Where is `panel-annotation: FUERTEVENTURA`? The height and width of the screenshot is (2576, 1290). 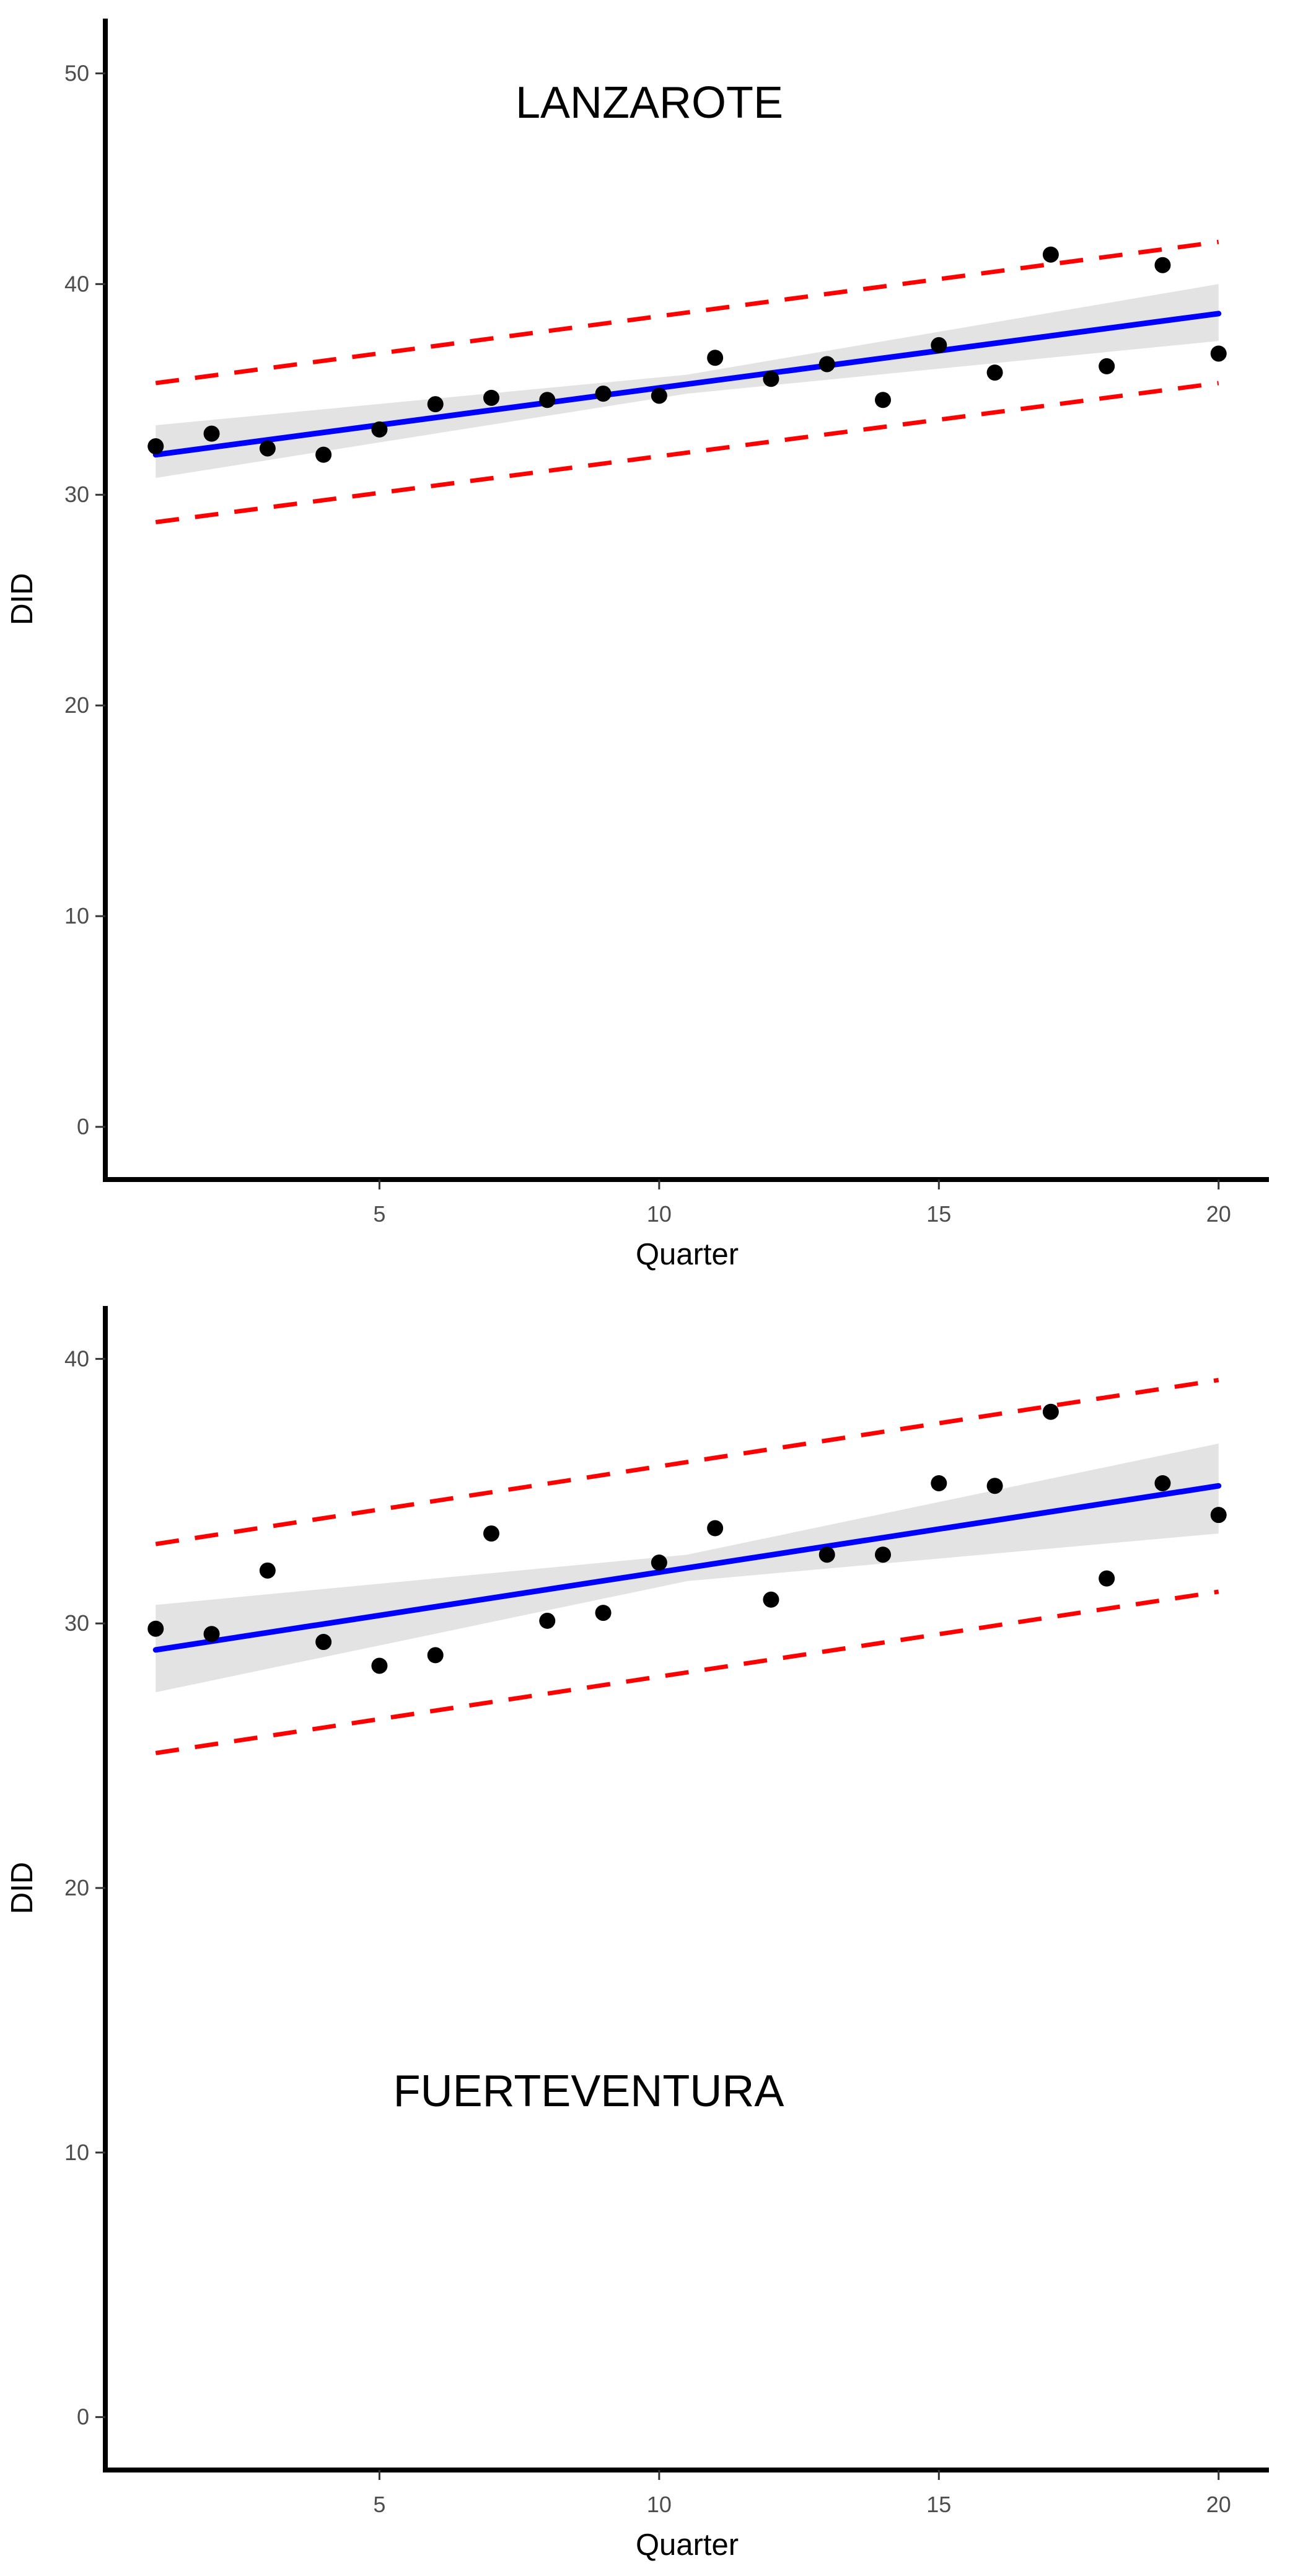
panel-annotation: FUERTEVENTURA is located at coordinates (588, 2091).